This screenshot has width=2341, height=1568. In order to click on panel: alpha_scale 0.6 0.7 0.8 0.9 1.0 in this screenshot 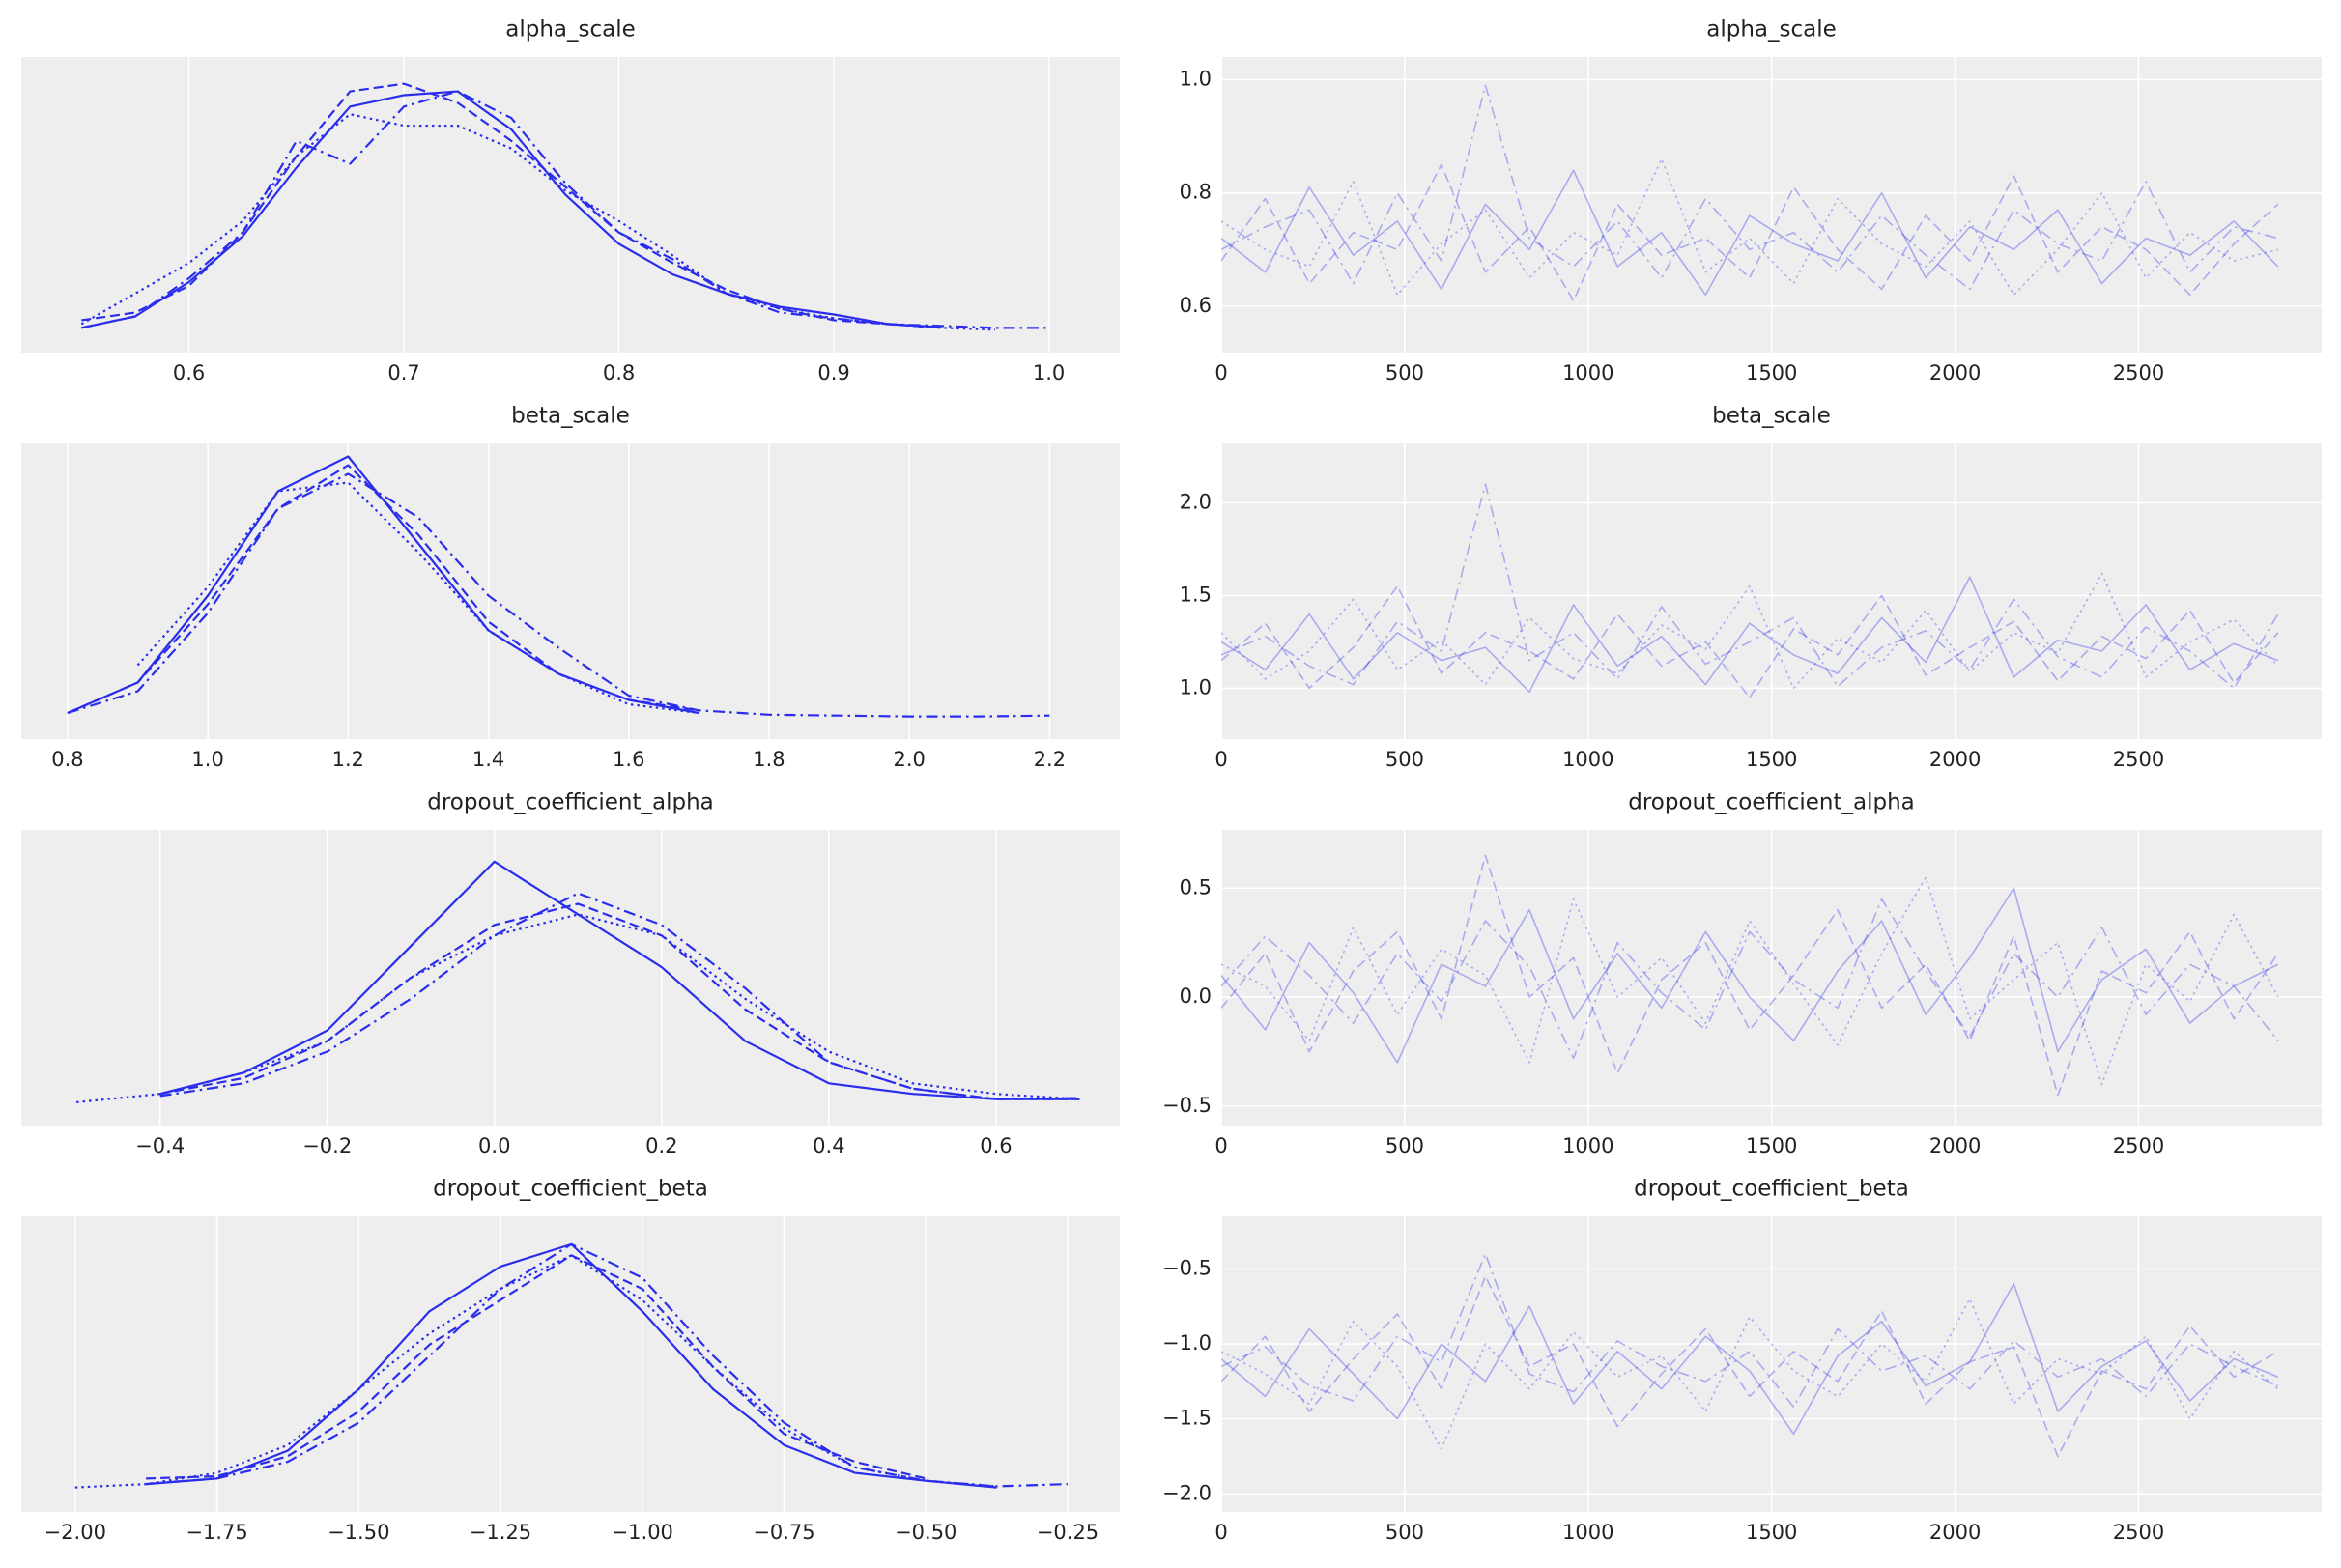, I will do `click(570, 201)`.